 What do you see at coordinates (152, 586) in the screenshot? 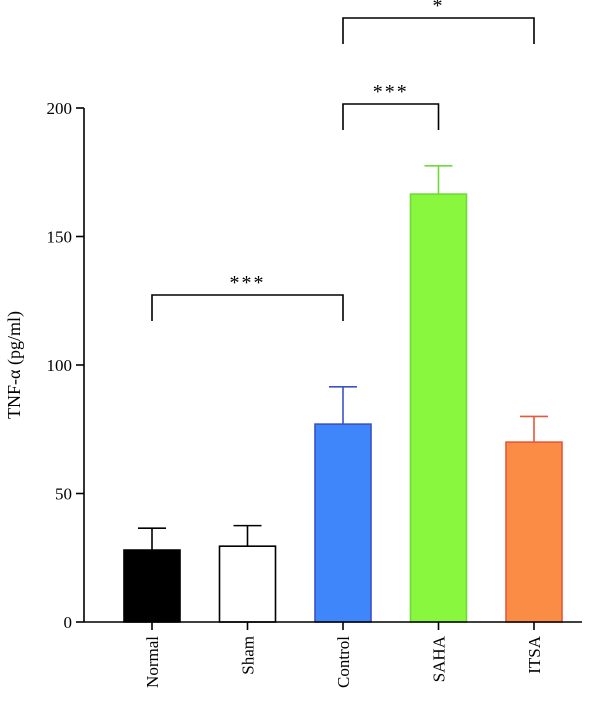
I see `bar-normal` at bounding box center [152, 586].